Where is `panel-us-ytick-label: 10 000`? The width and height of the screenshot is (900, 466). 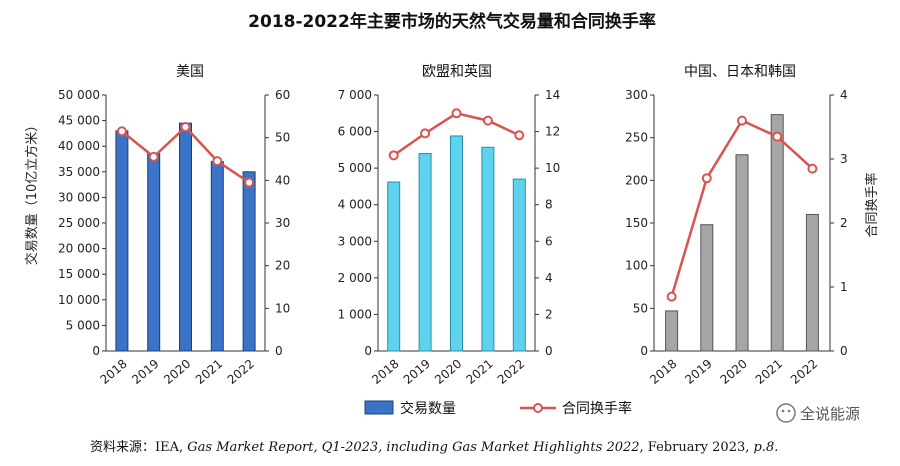 panel-us-ytick-label: 10 000 is located at coordinates (79, 300).